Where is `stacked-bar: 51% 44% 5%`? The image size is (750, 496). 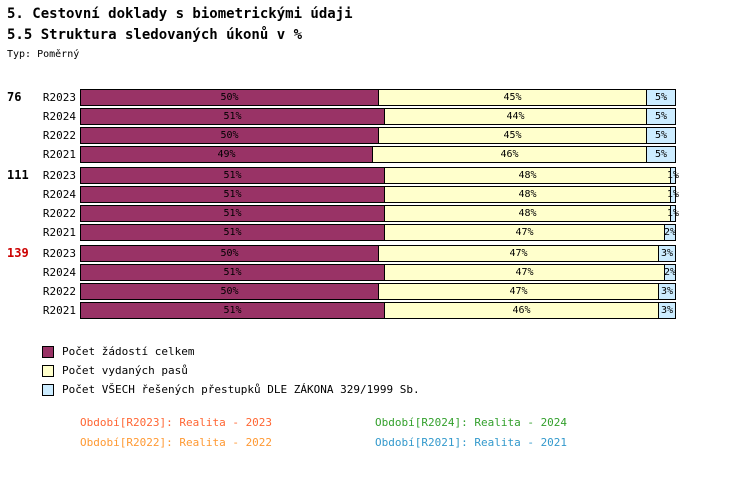
stacked-bar: 51% 44% 5% is located at coordinates (379, 116).